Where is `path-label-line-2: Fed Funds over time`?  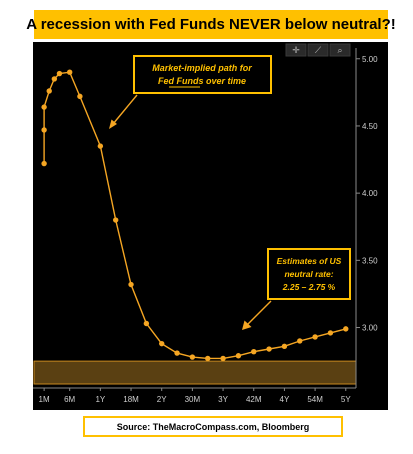
path-label-line-2: Fed Funds over time is located at coordinates (202, 81).